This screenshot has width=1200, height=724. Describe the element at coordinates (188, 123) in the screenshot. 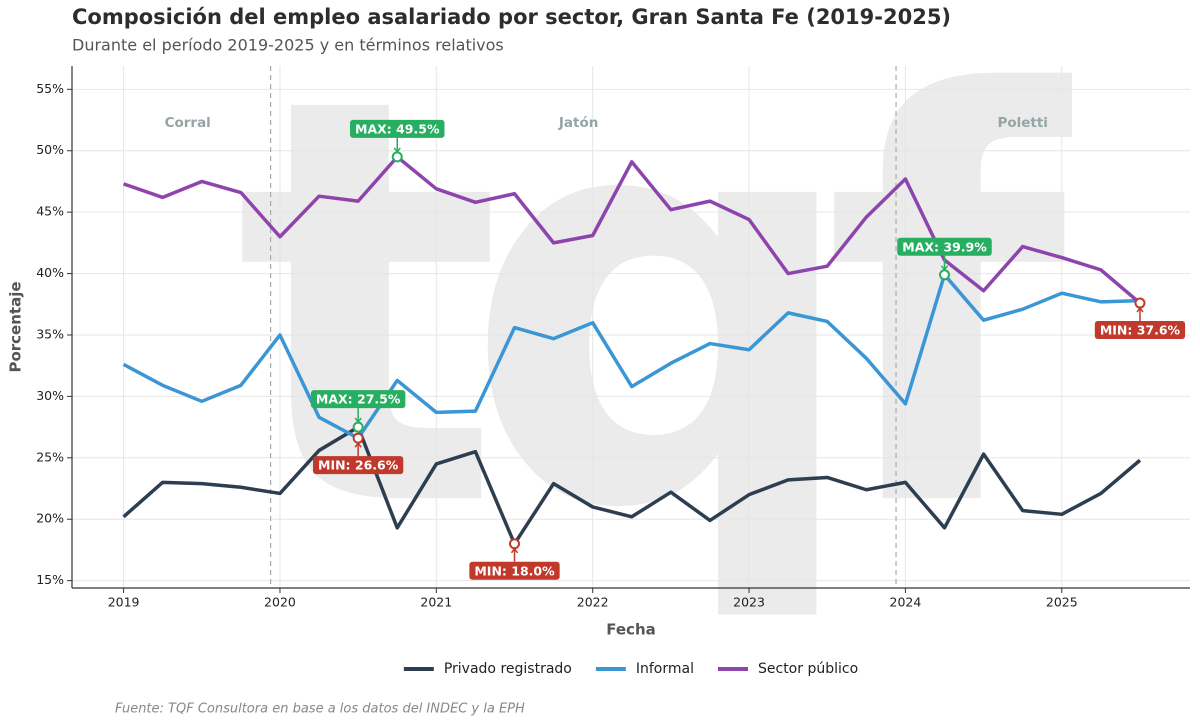

I see `period-label: Corral` at that location.